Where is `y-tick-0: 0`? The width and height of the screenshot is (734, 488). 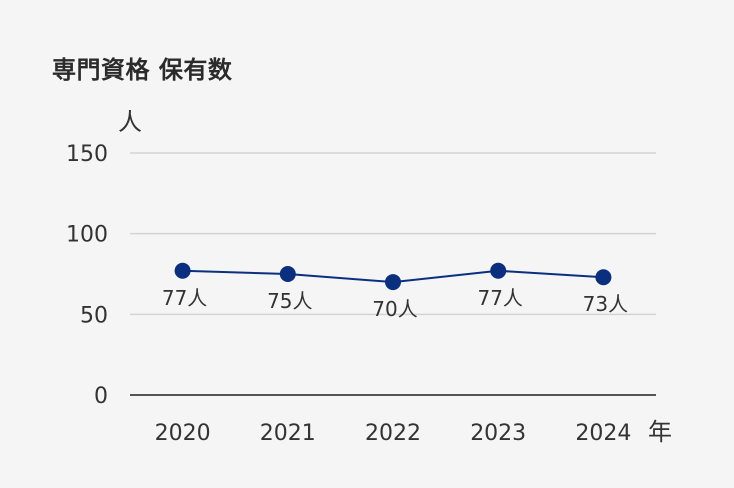 y-tick-0: 0 is located at coordinates (101, 396).